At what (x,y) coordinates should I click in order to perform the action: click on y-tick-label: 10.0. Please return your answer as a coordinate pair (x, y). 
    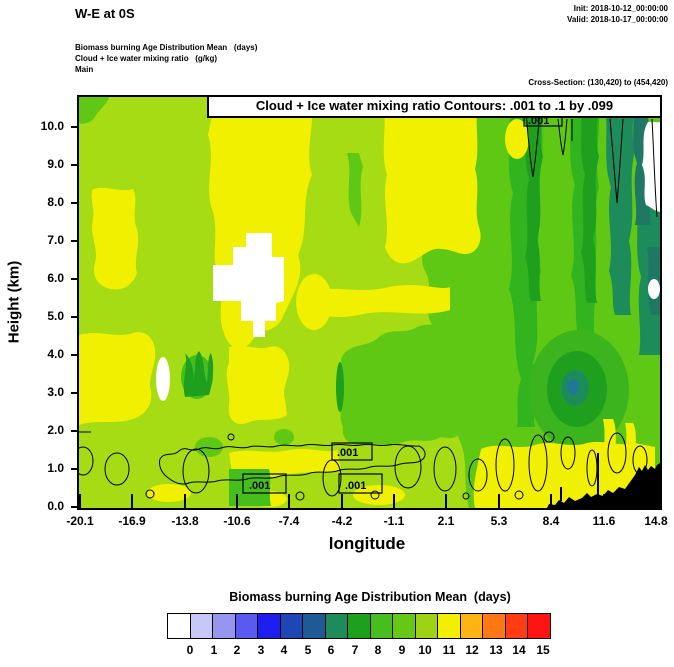
    Looking at the image, I should click on (52, 126).